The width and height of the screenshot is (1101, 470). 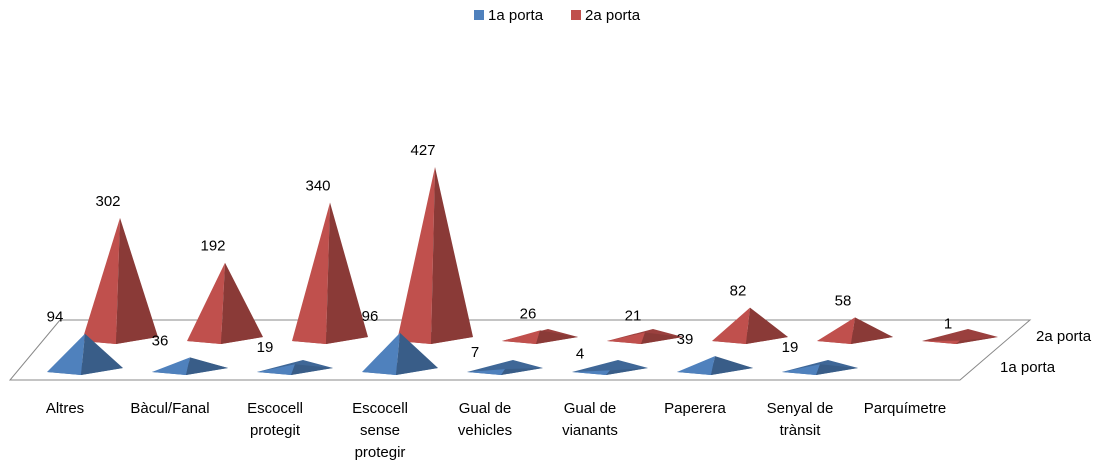 What do you see at coordinates (317, 185) in the screenshot?
I see `value-label: 340` at bounding box center [317, 185].